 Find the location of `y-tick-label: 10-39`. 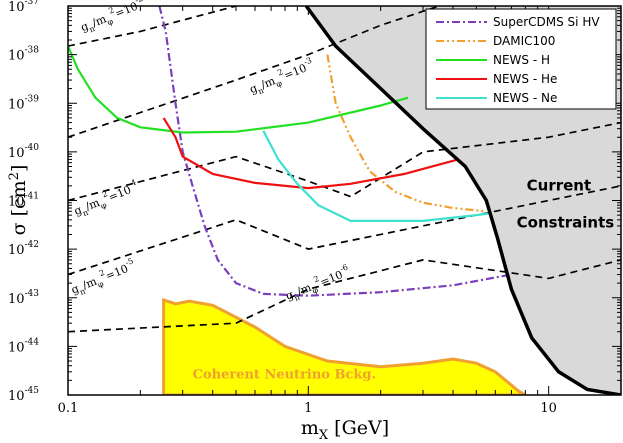

y-tick-label: 10-39 is located at coordinates (23, 103).